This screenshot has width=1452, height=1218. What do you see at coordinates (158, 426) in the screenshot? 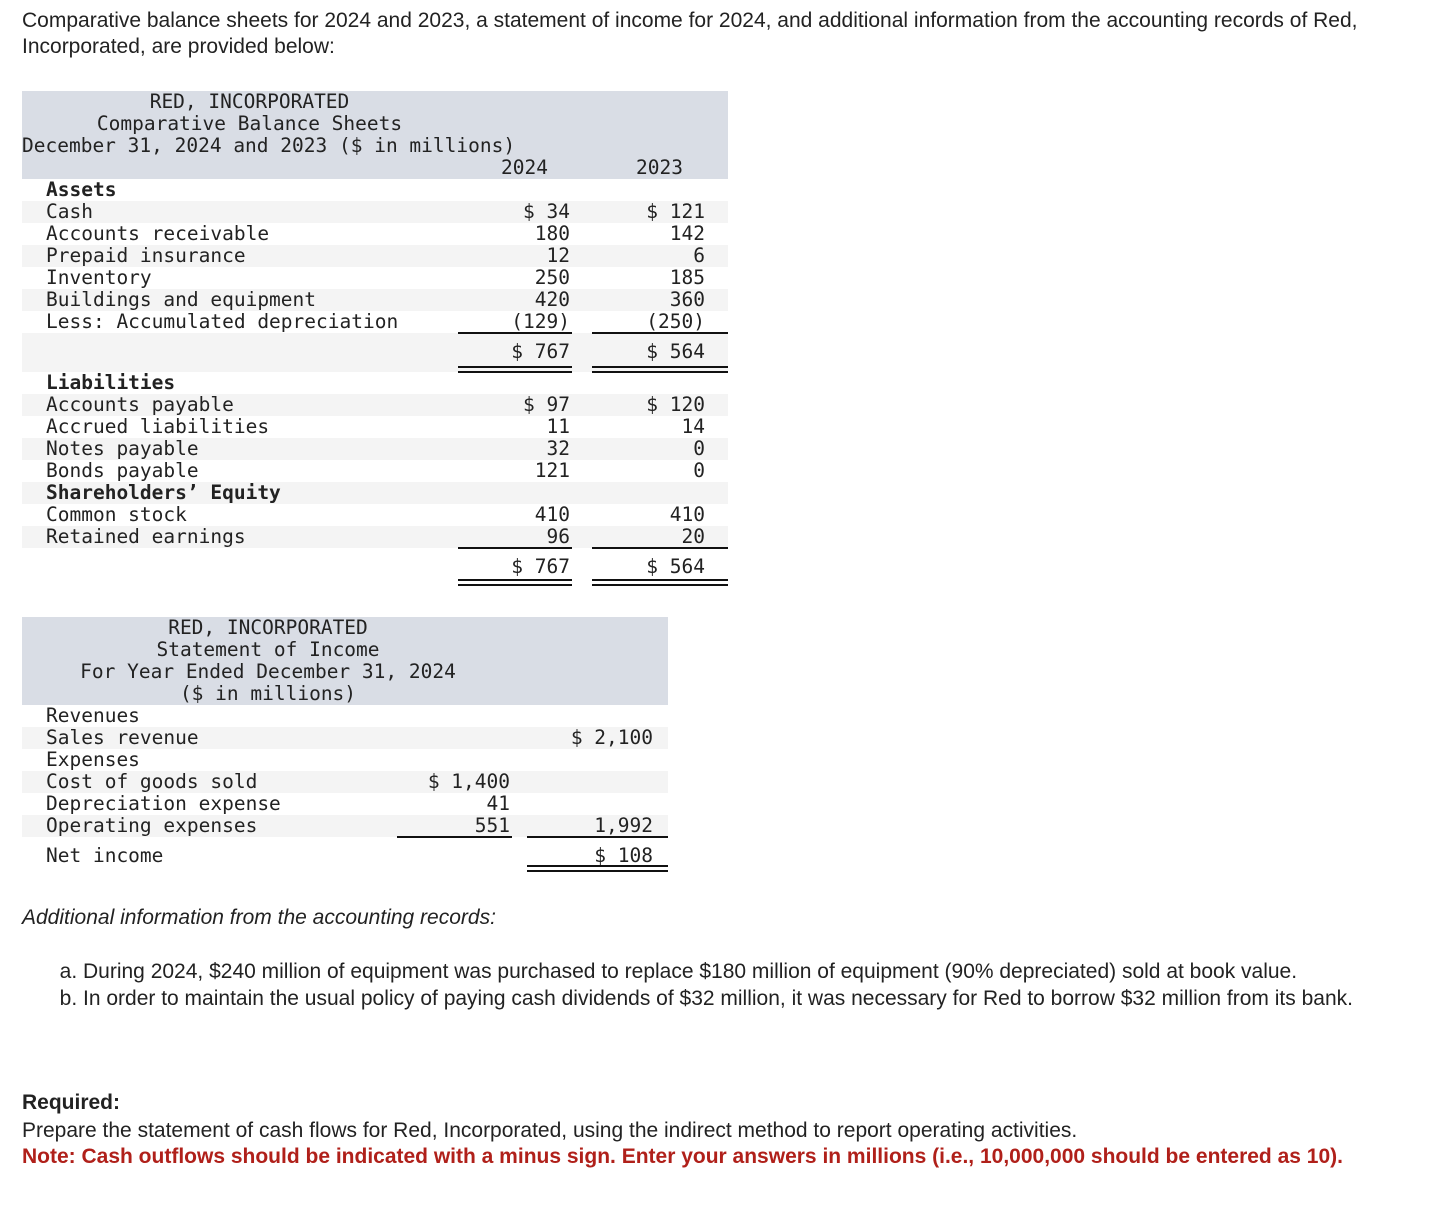
I see `row-label: Accrued liabilities` at bounding box center [158, 426].